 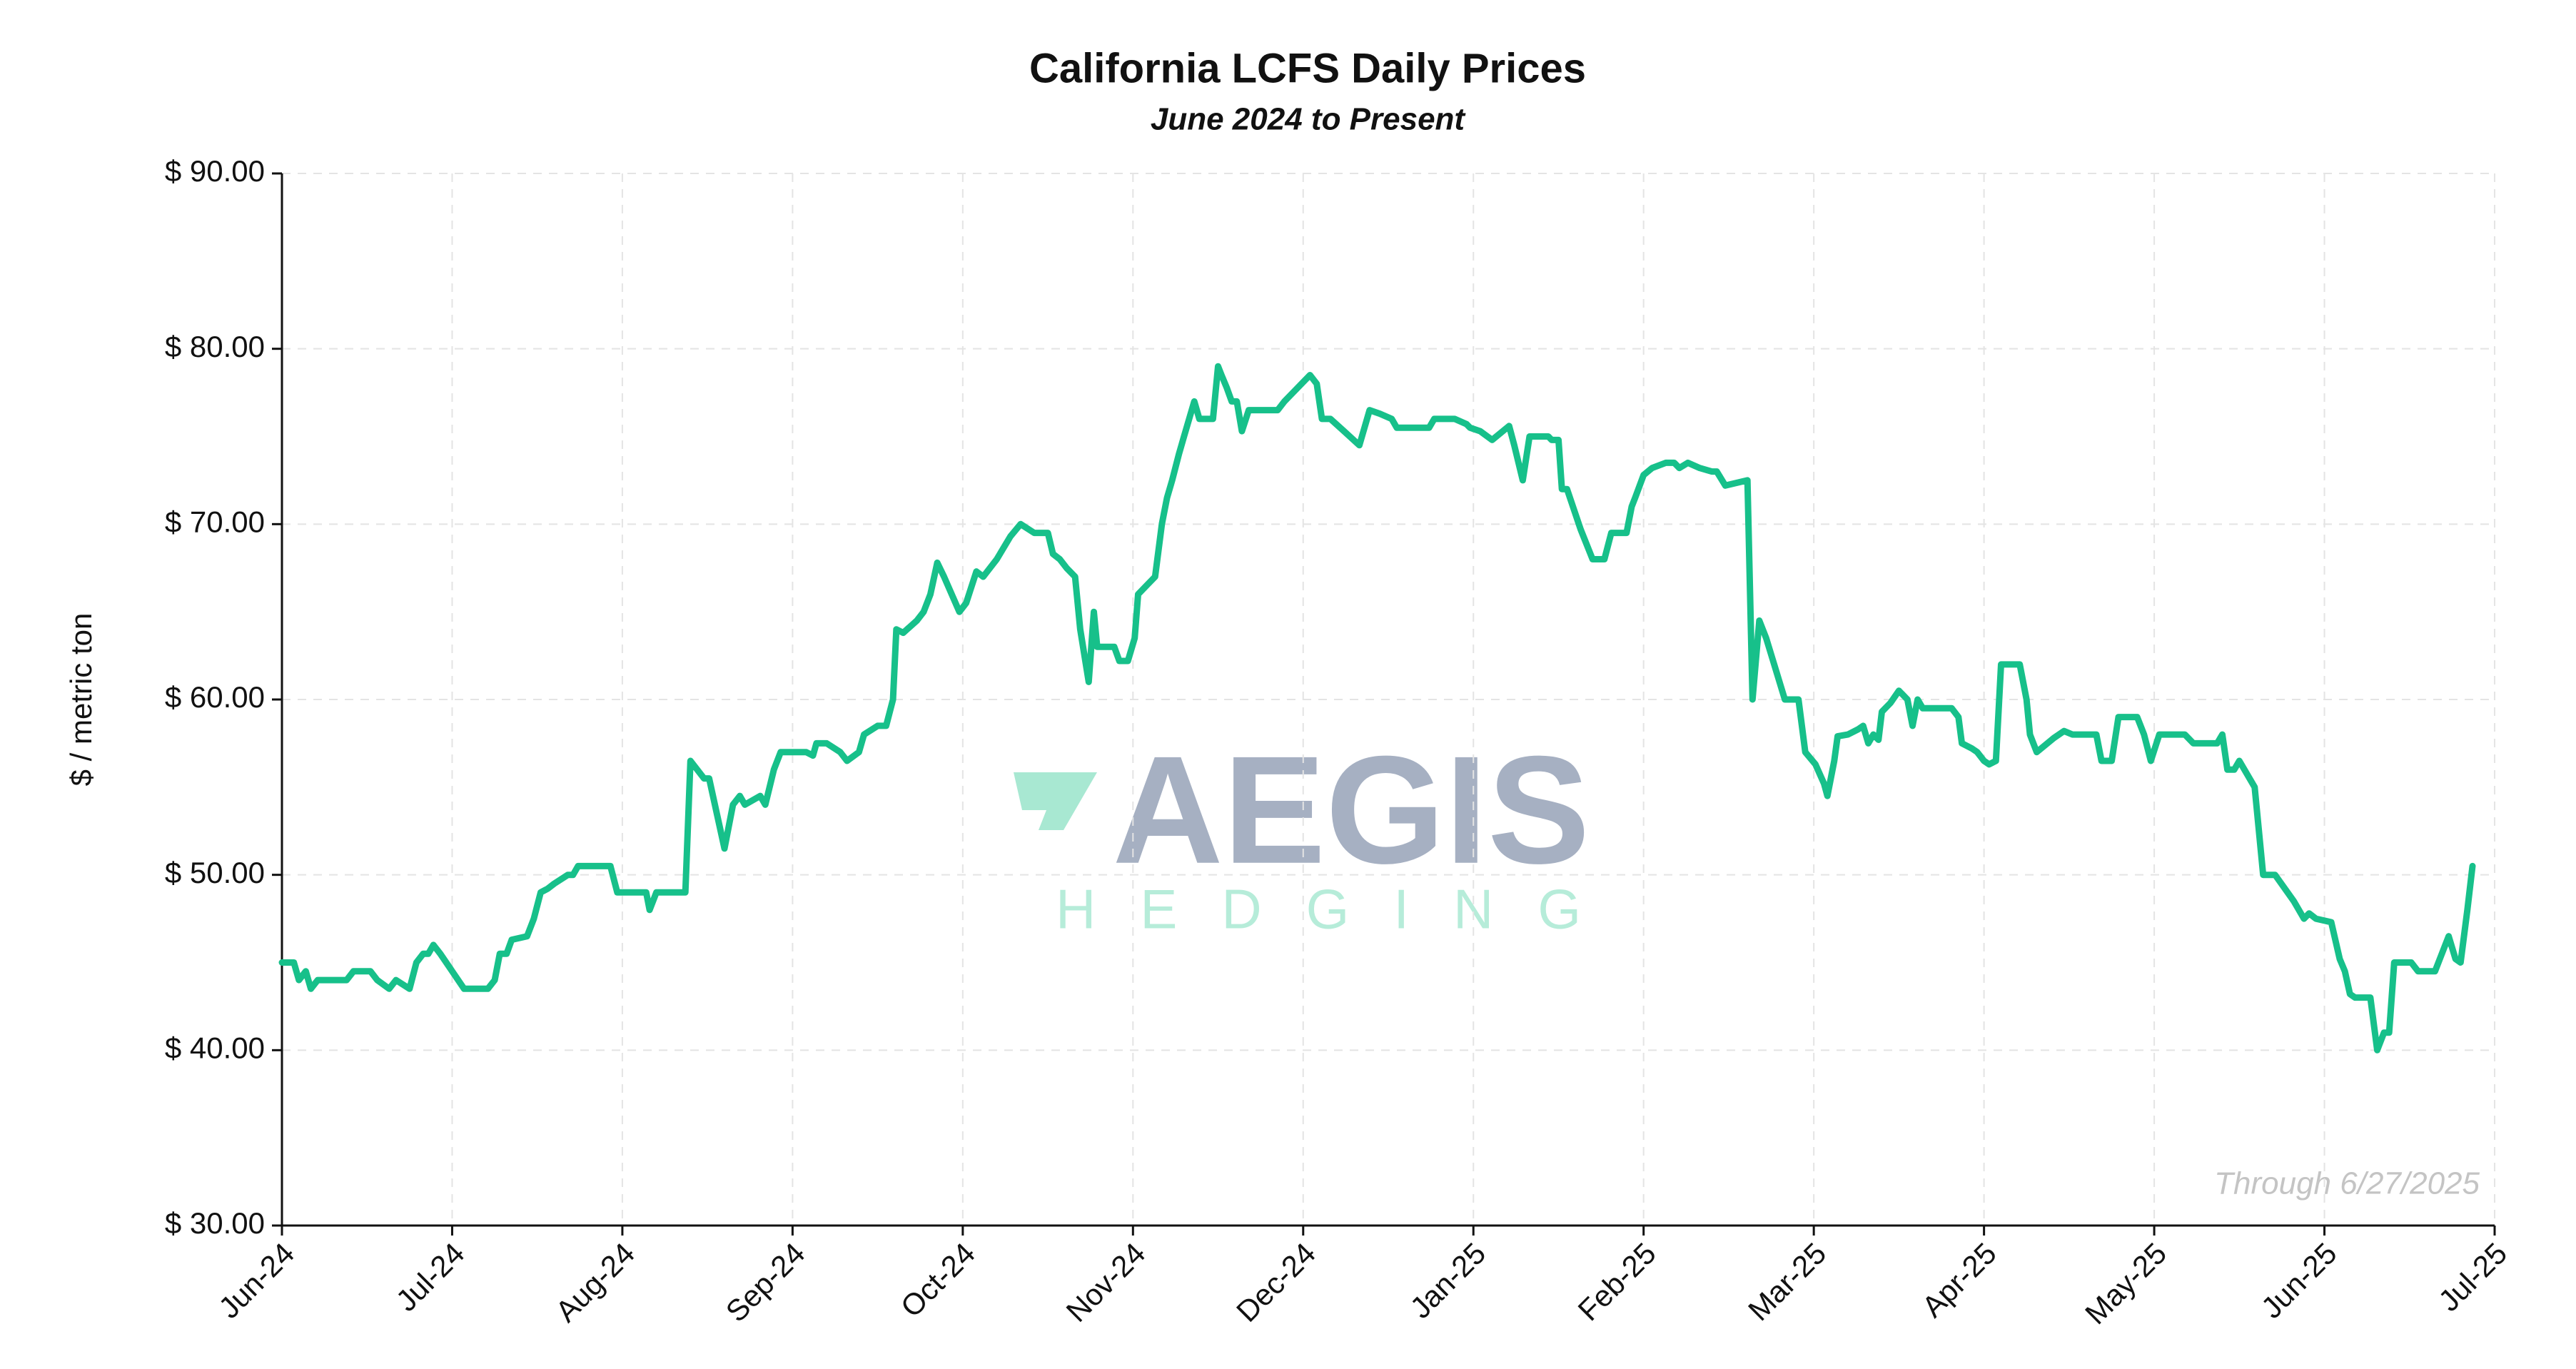 What do you see at coordinates (2299, 1280) in the screenshot?
I see `x-tick-label: Jun-25` at bounding box center [2299, 1280].